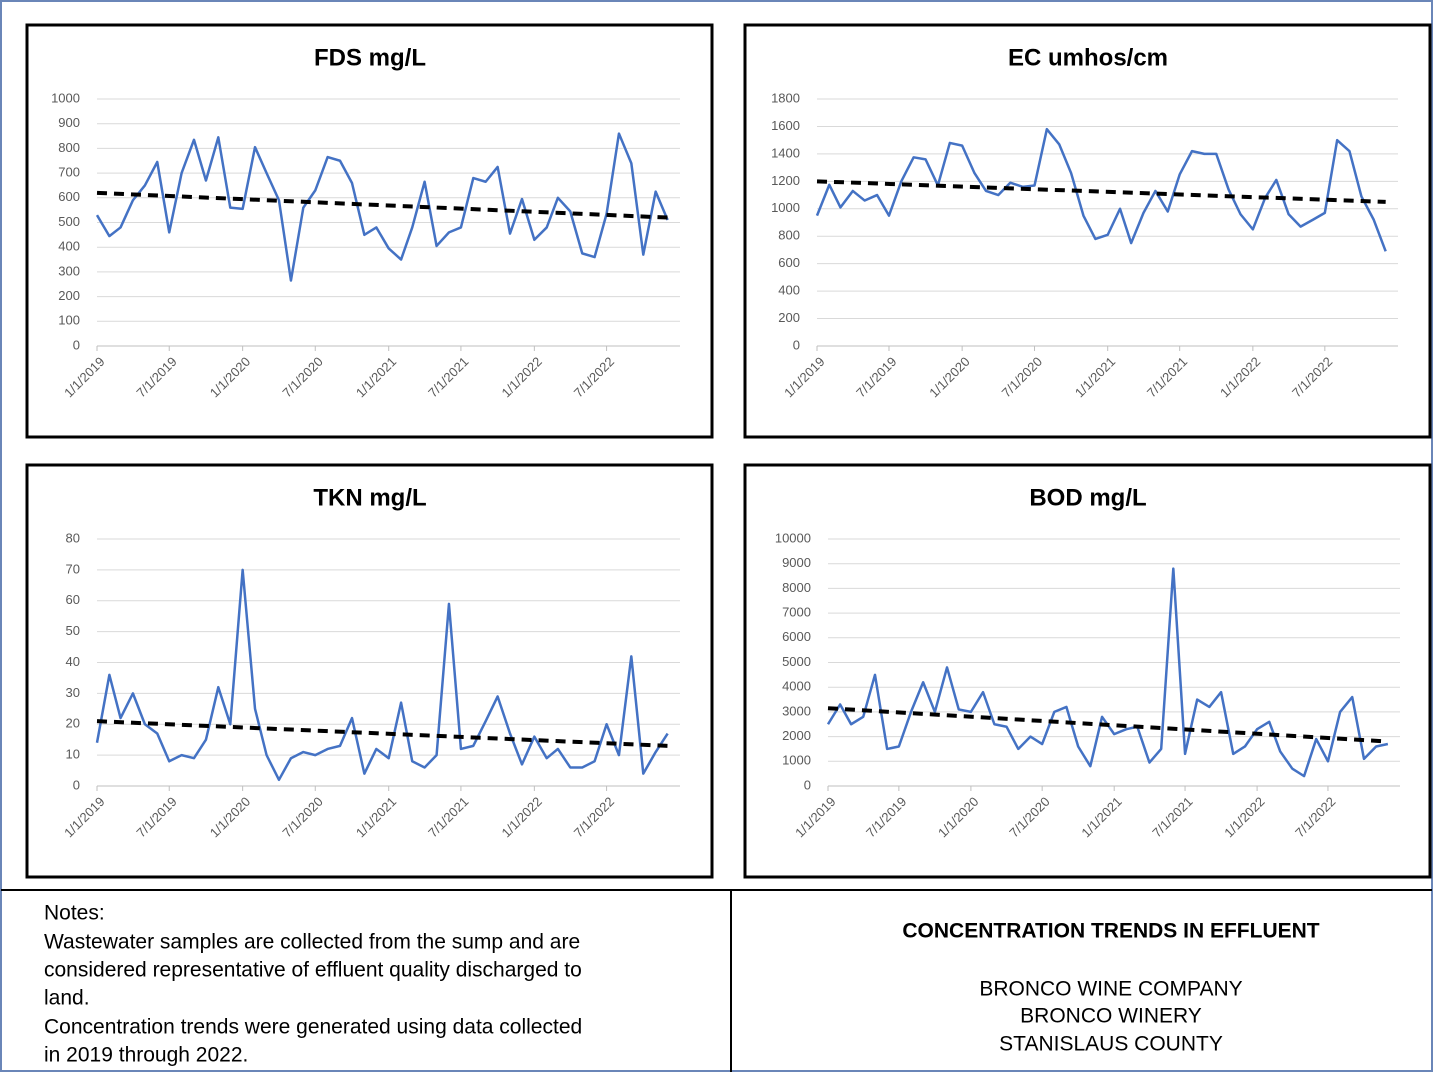 This screenshot has height=1072, width=1433. What do you see at coordinates (796, 686) in the screenshot?
I see `y-tick-label: 4000` at bounding box center [796, 686].